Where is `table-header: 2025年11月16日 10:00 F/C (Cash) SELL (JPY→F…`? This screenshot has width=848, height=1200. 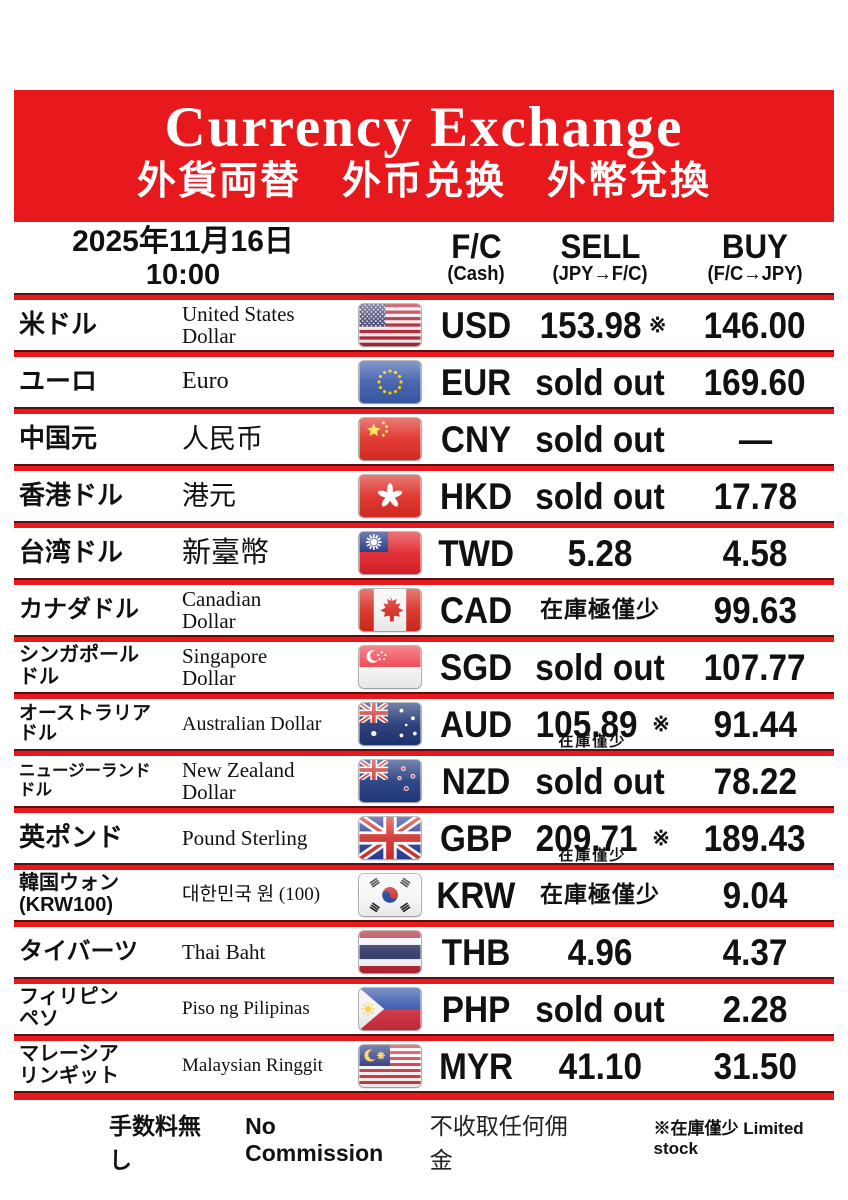
table-header: 2025年11月16日 10:00 F/C (Cash) SELL (JPY→F… is located at coordinates (424, 257).